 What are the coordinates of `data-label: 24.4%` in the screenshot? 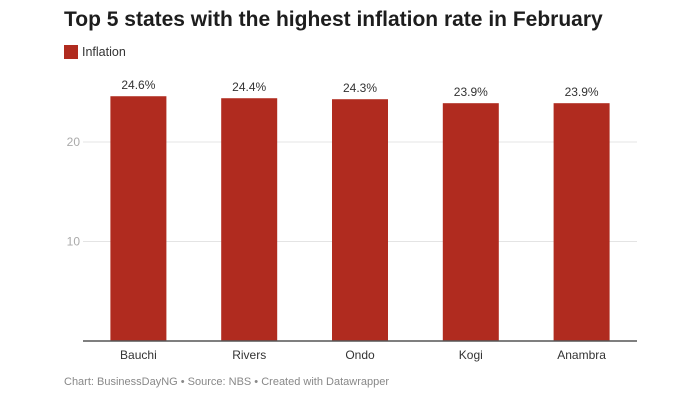 It's located at (249, 87).